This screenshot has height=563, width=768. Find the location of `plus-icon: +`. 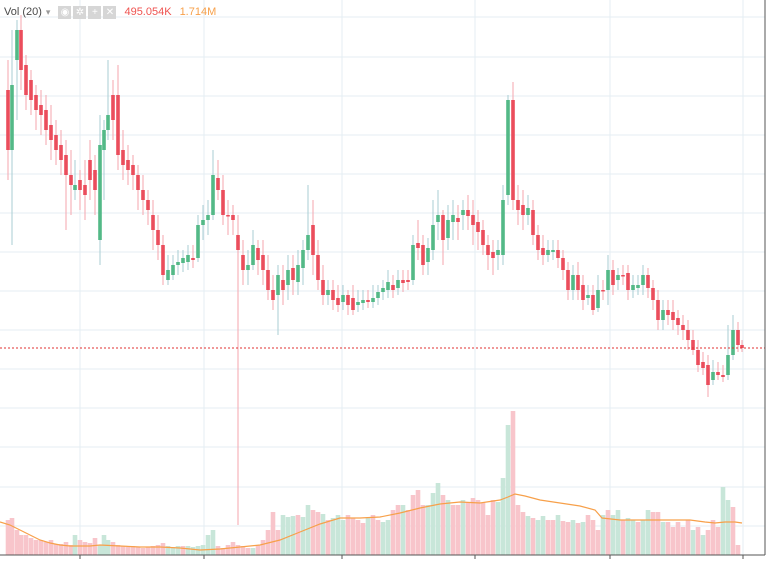

plus-icon: + is located at coordinates (95, 12).